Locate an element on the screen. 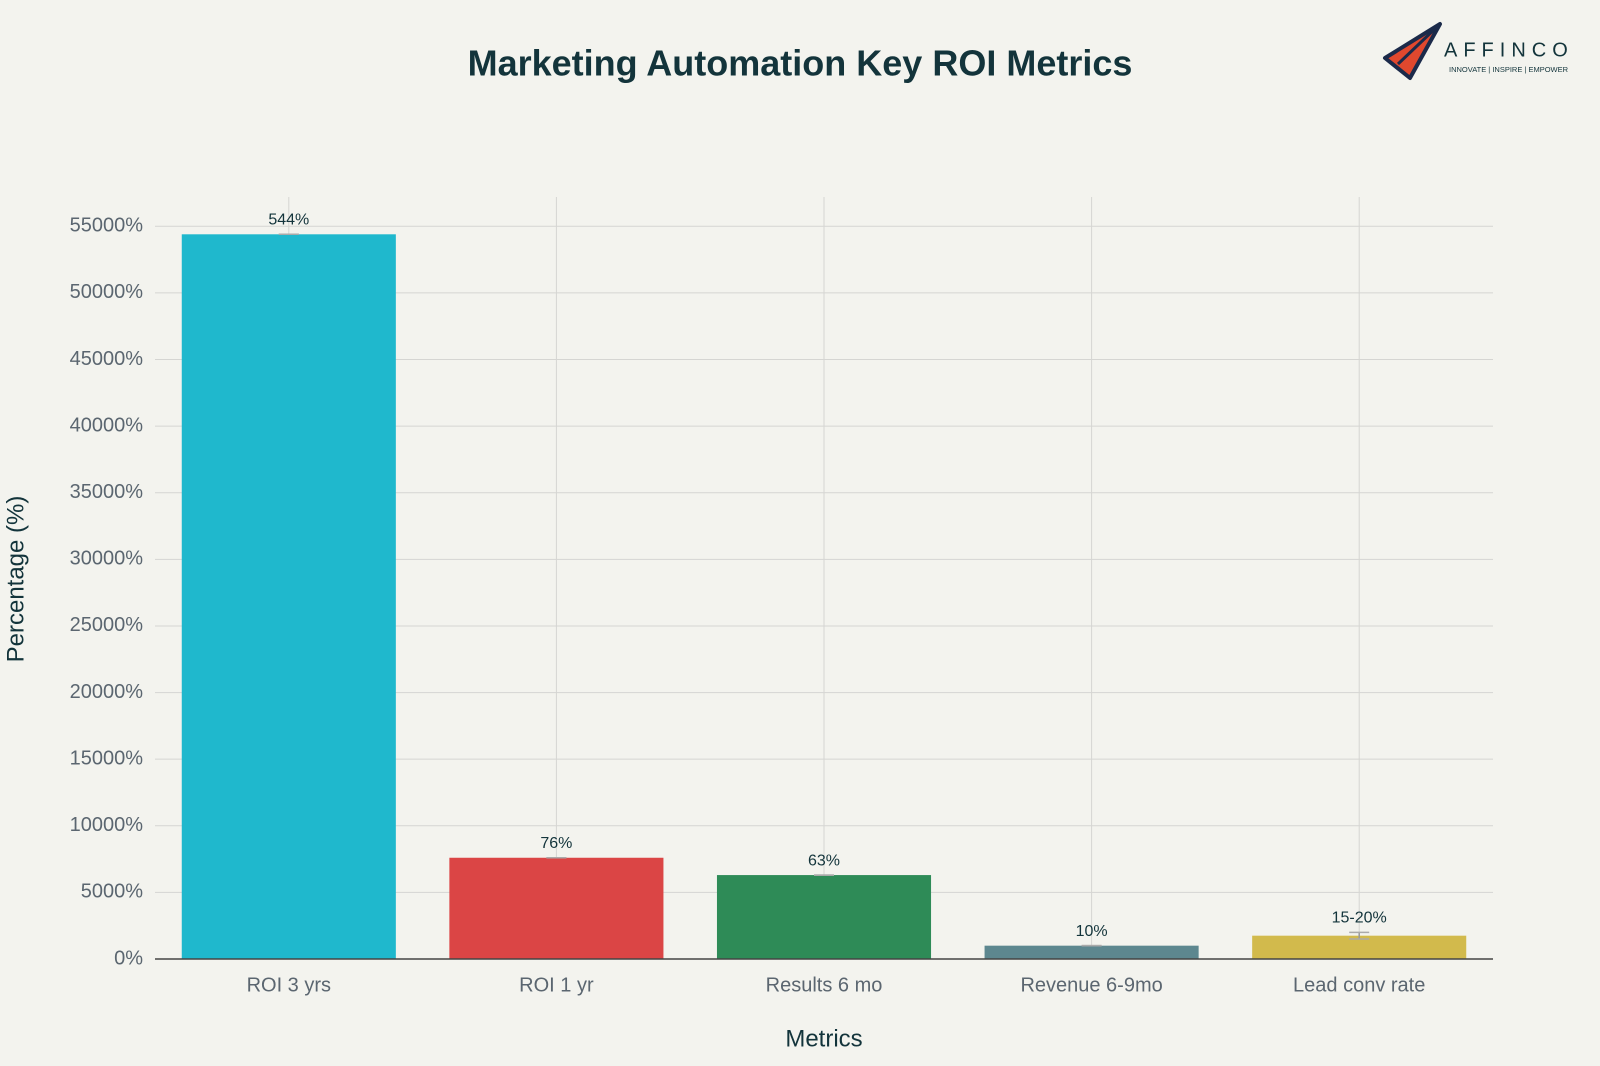 This screenshot has height=1066, width=1600. y-tick-label: 0% is located at coordinates (128, 958).